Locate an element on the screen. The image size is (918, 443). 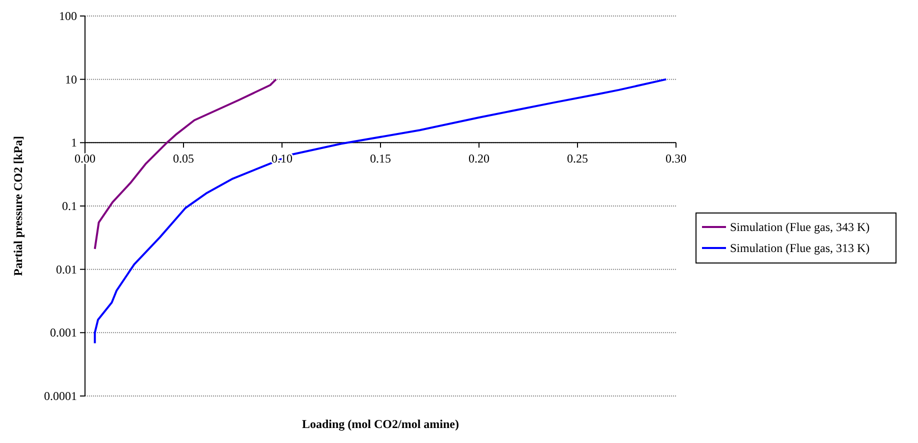
x-tick-label: 0.05 is located at coordinates (183, 159).